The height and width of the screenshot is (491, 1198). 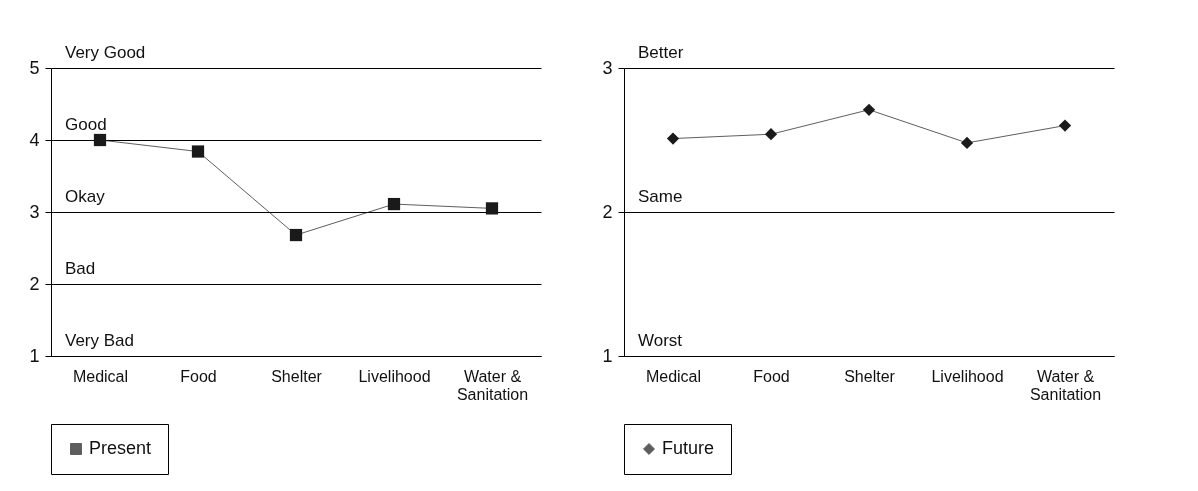 I want to click on annotation: Very Bad, so click(x=99, y=340).